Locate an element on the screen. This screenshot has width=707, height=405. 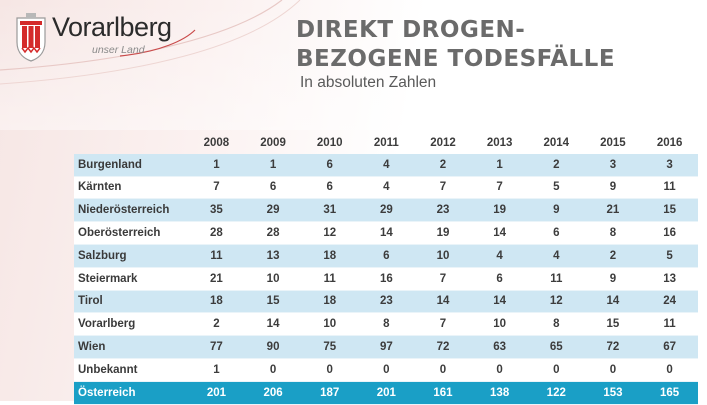
table-row: Unbekannt 1 0 0 0 0 0 0 0 0 is located at coordinates (386, 370).